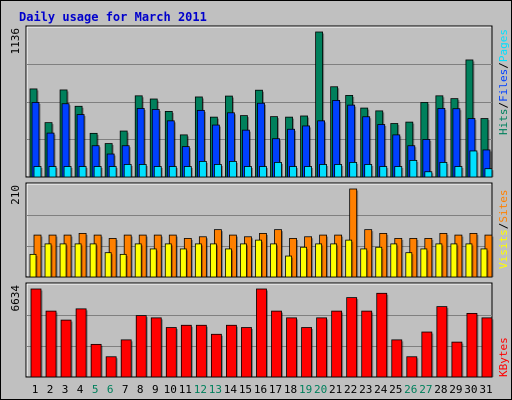 Image resolution: width=512 pixels, height=400 pixels. What do you see at coordinates (503, 45) in the screenshot?
I see `legend-entry: Pages` at bounding box center [503, 45].